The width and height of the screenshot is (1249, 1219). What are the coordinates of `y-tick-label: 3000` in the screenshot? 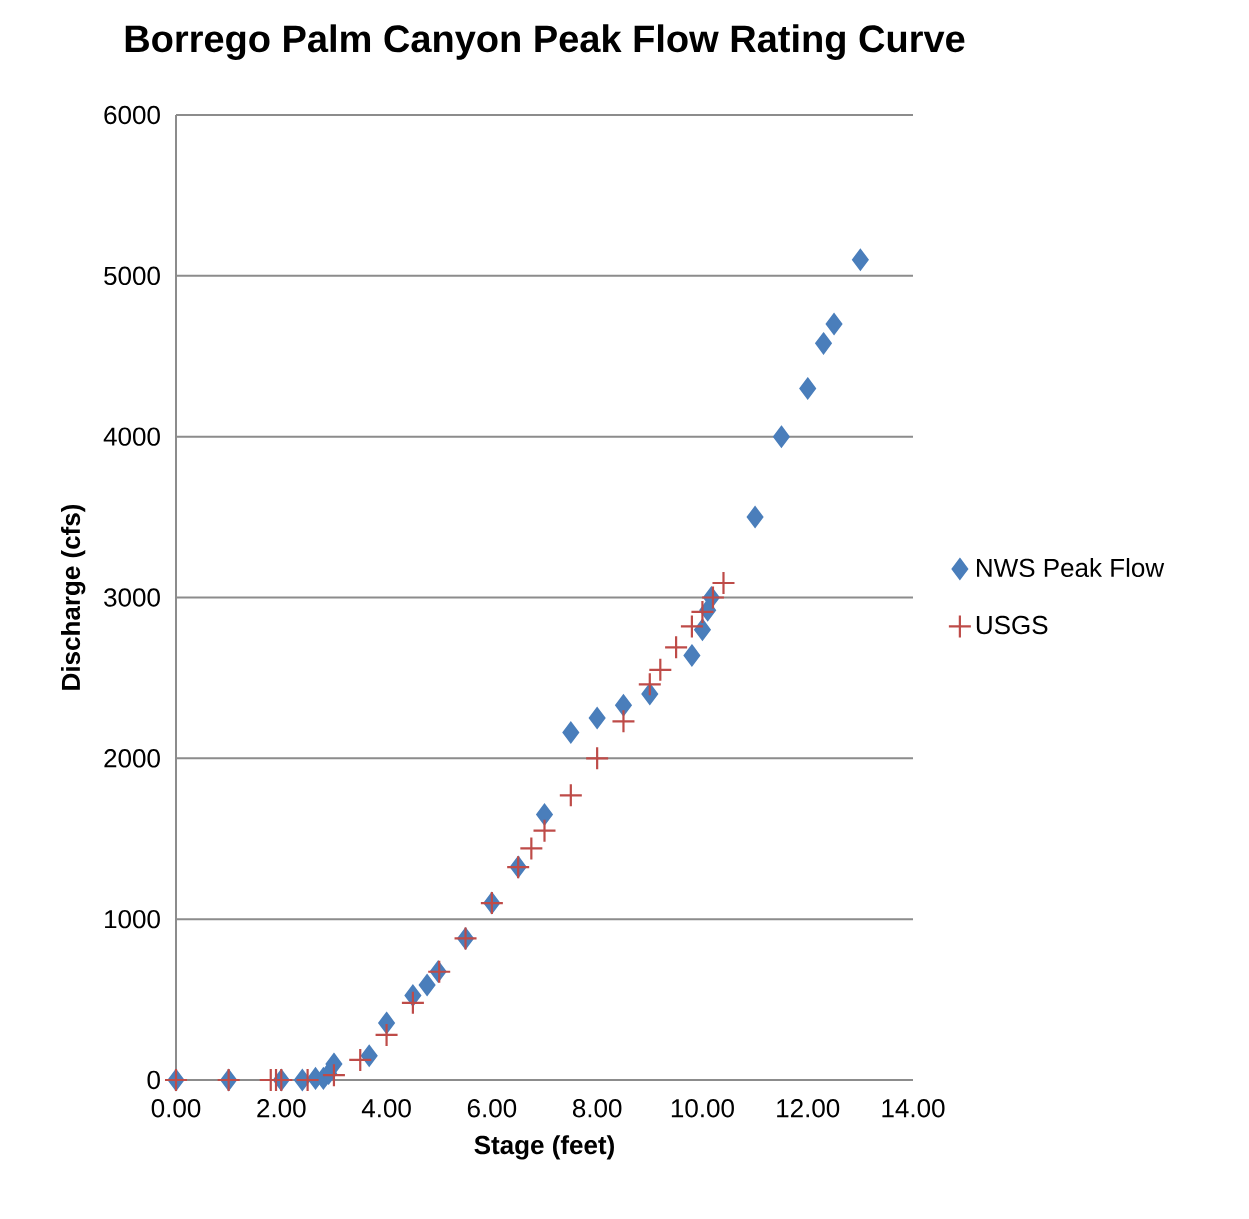 It's located at (132, 597).